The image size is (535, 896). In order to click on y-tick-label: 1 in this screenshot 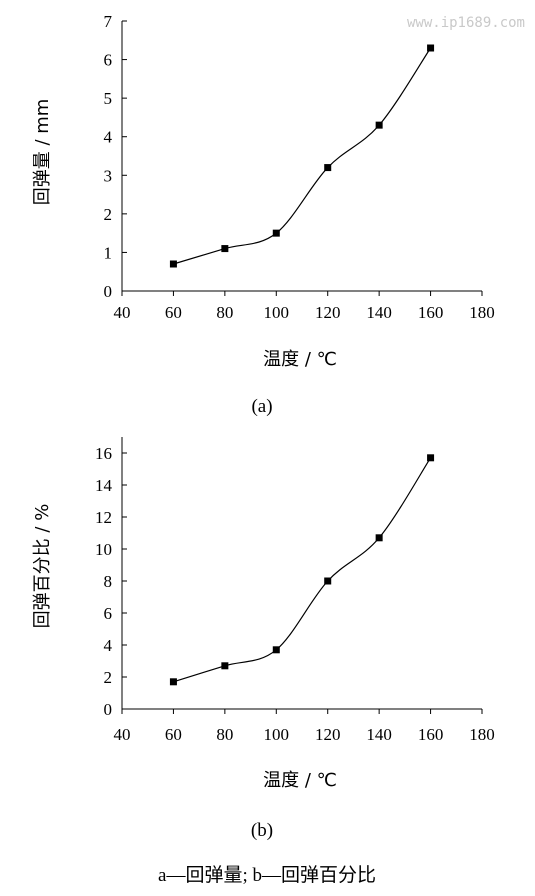, I will do `click(108, 252)`.